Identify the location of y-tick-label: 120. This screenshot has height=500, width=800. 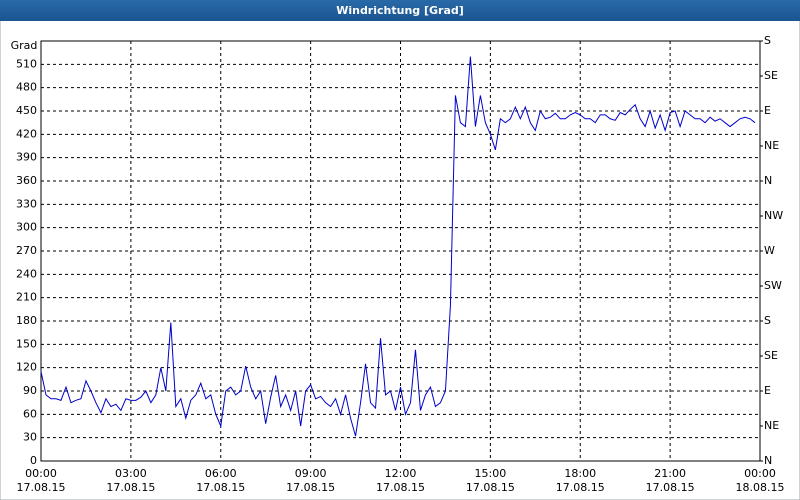
(26, 367).